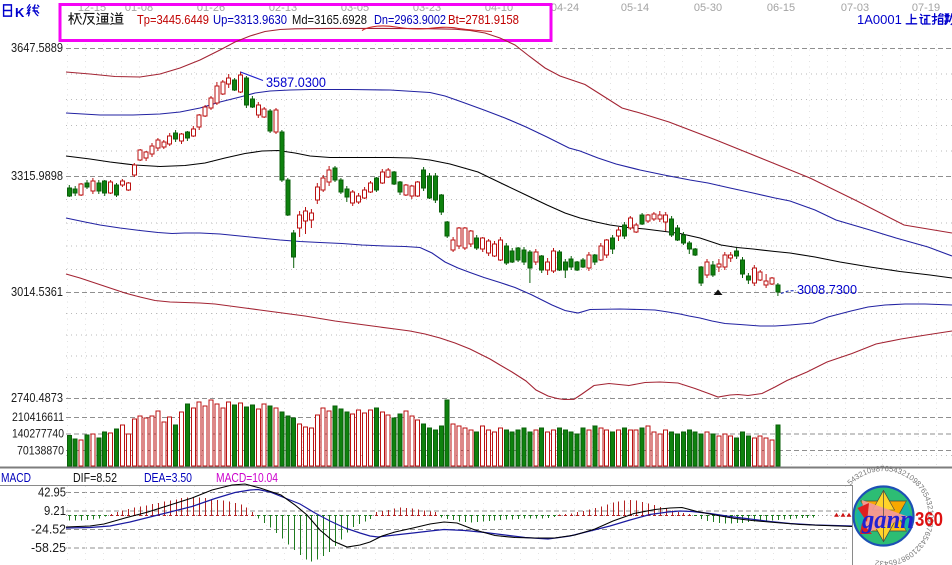 Image resolution: width=952 pixels, height=565 pixels. Describe the element at coordinates (37, 292) in the screenshot. I see `svg-text: 3014.5361` at that location.